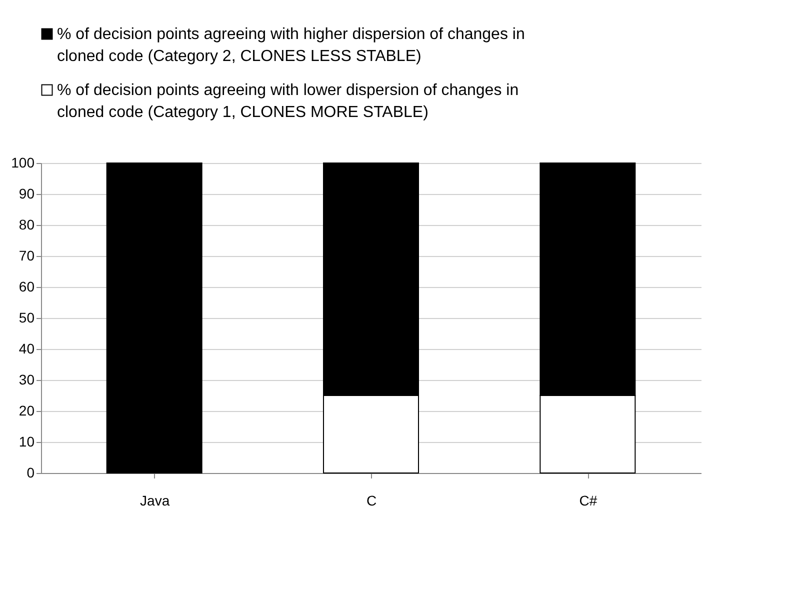  I want to click on x-tick-label: C#, so click(588, 500).